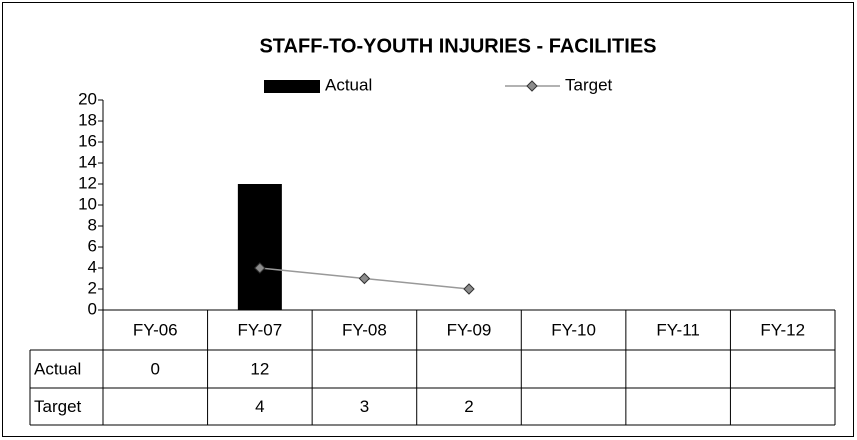 The image size is (857, 440). I want to click on x-tick-label: FY-06, so click(155, 329).